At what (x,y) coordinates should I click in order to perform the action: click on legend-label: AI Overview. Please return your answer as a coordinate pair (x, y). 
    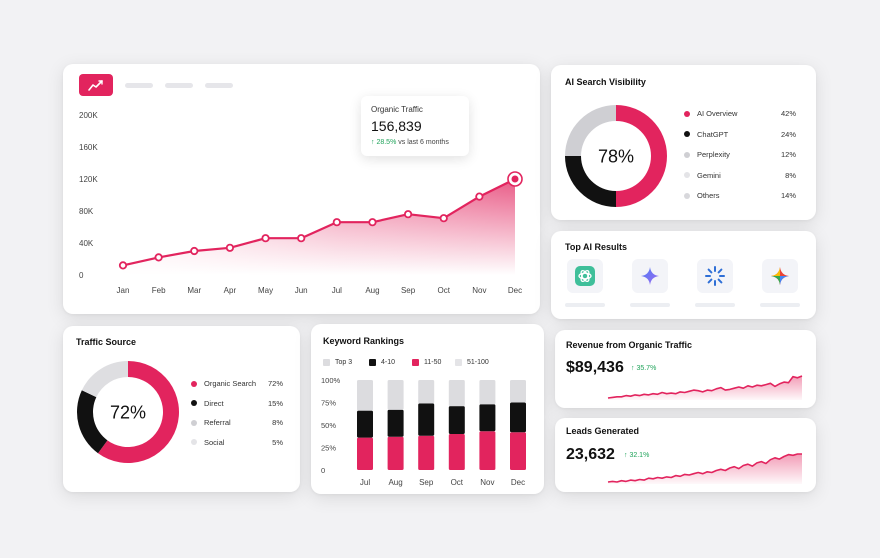
    Looking at the image, I should click on (717, 113).